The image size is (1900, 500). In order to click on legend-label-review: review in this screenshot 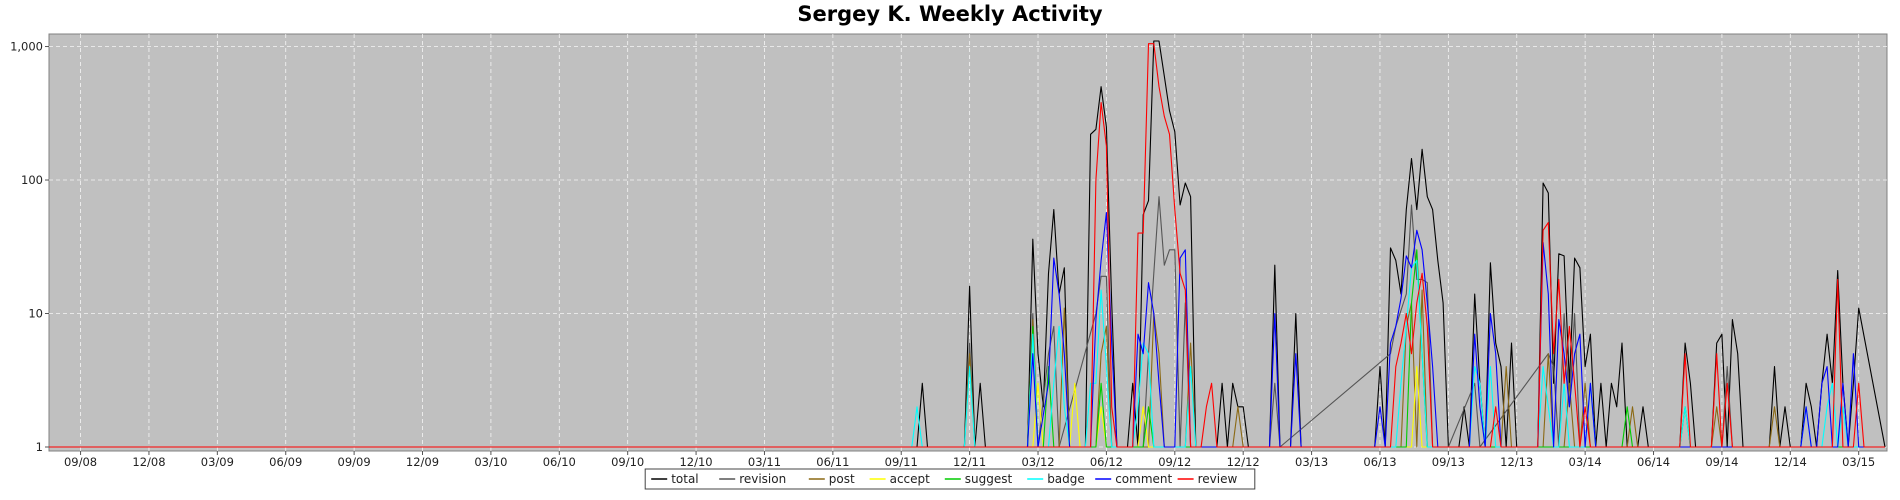, I will do `click(1218, 479)`.